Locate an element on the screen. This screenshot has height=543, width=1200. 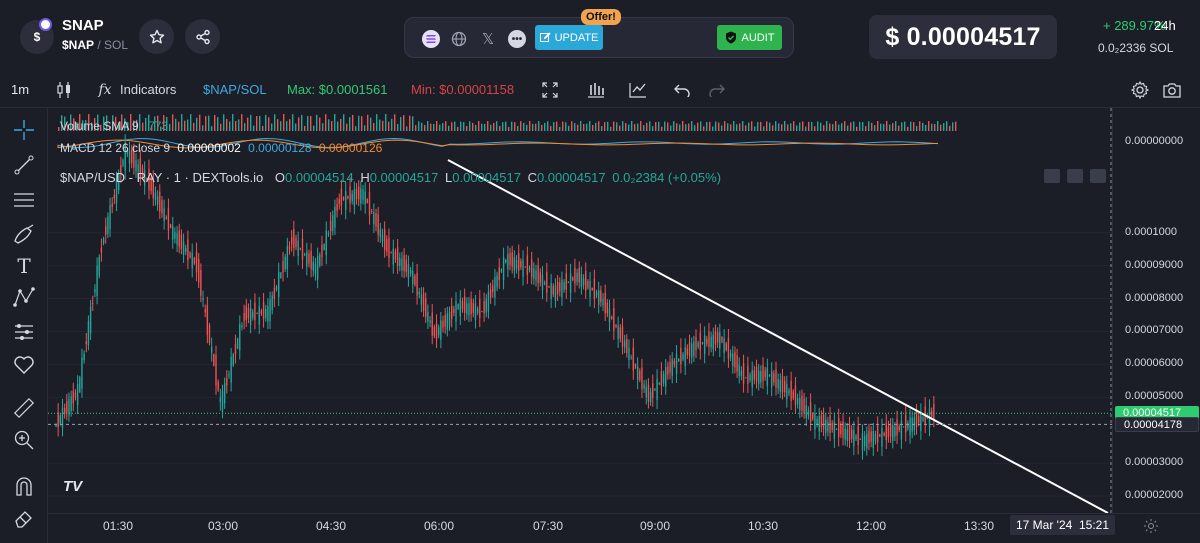
camera-icon is located at coordinates (1172, 90).